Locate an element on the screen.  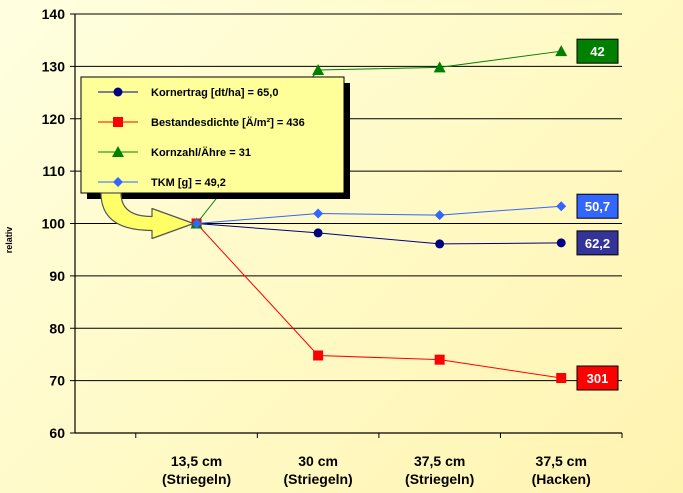
y-tick-label: 100 is located at coordinates (54, 224).